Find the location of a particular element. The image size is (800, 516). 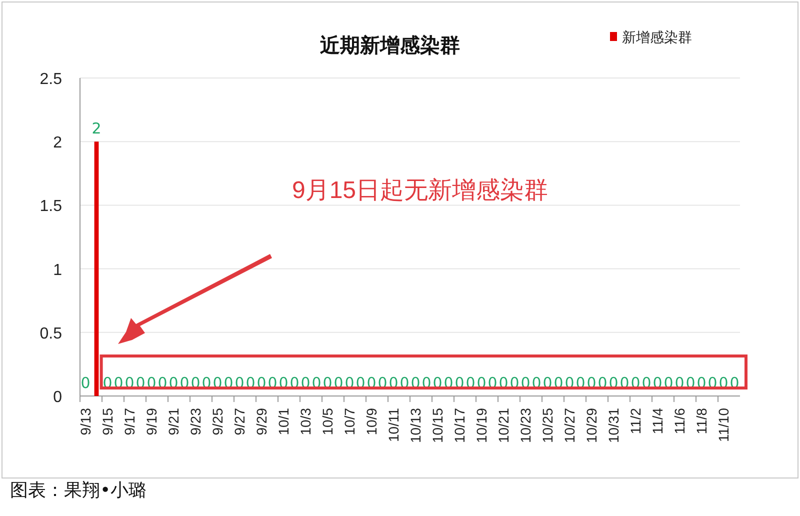

x-tick-label: 10/29 is located at coordinates (592, 426).